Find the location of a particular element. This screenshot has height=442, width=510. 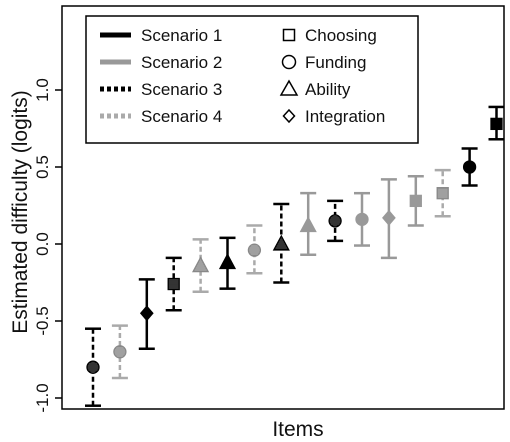

y-tick-label: -1.0 is located at coordinates (42, 397).